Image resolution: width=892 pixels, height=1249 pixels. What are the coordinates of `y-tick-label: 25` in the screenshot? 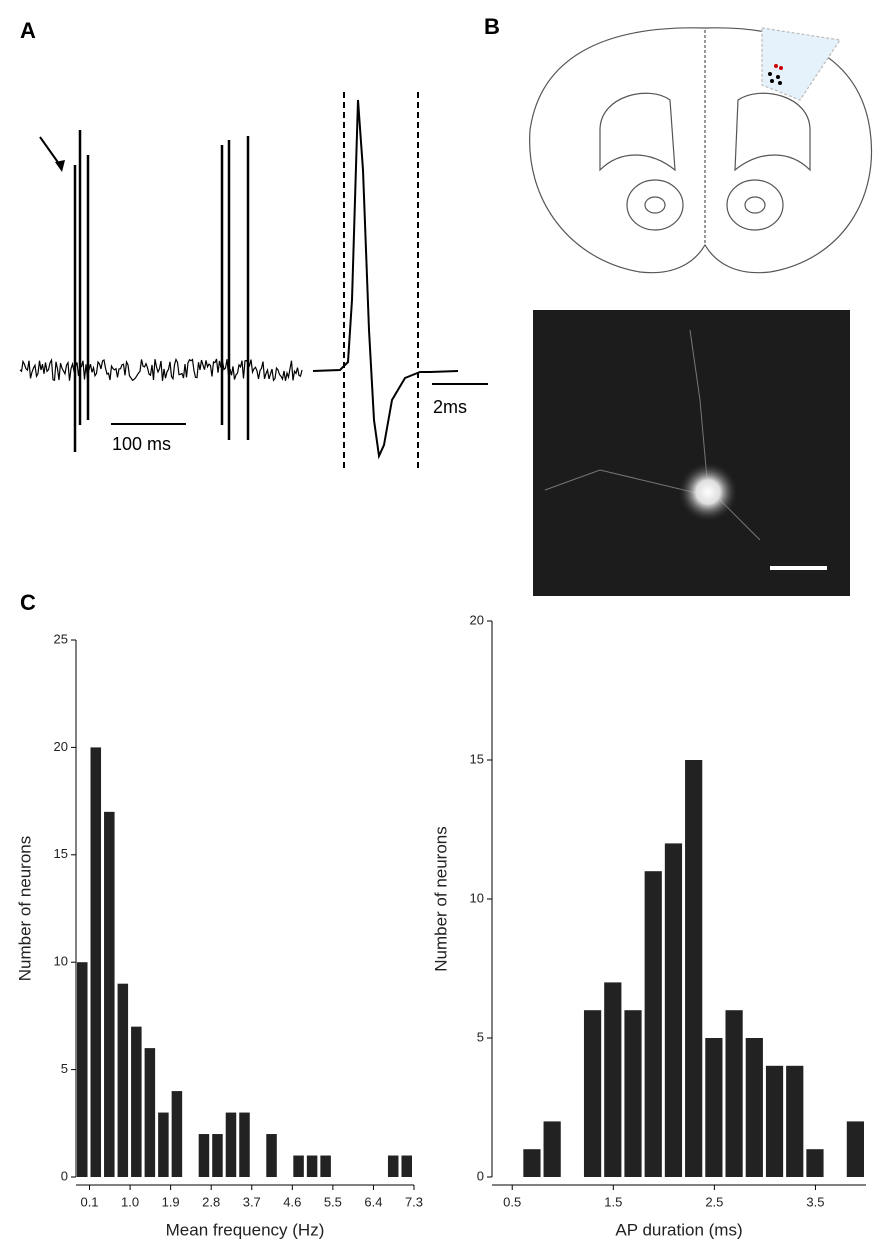 It's located at (61, 638).